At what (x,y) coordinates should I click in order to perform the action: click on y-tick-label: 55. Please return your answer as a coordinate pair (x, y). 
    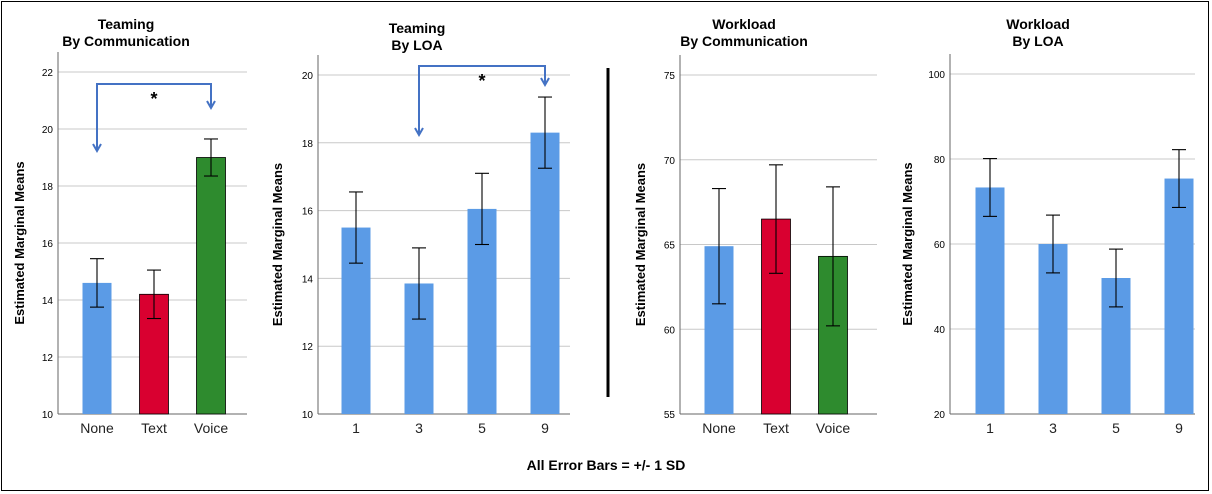
    Looking at the image, I should click on (670, 415).